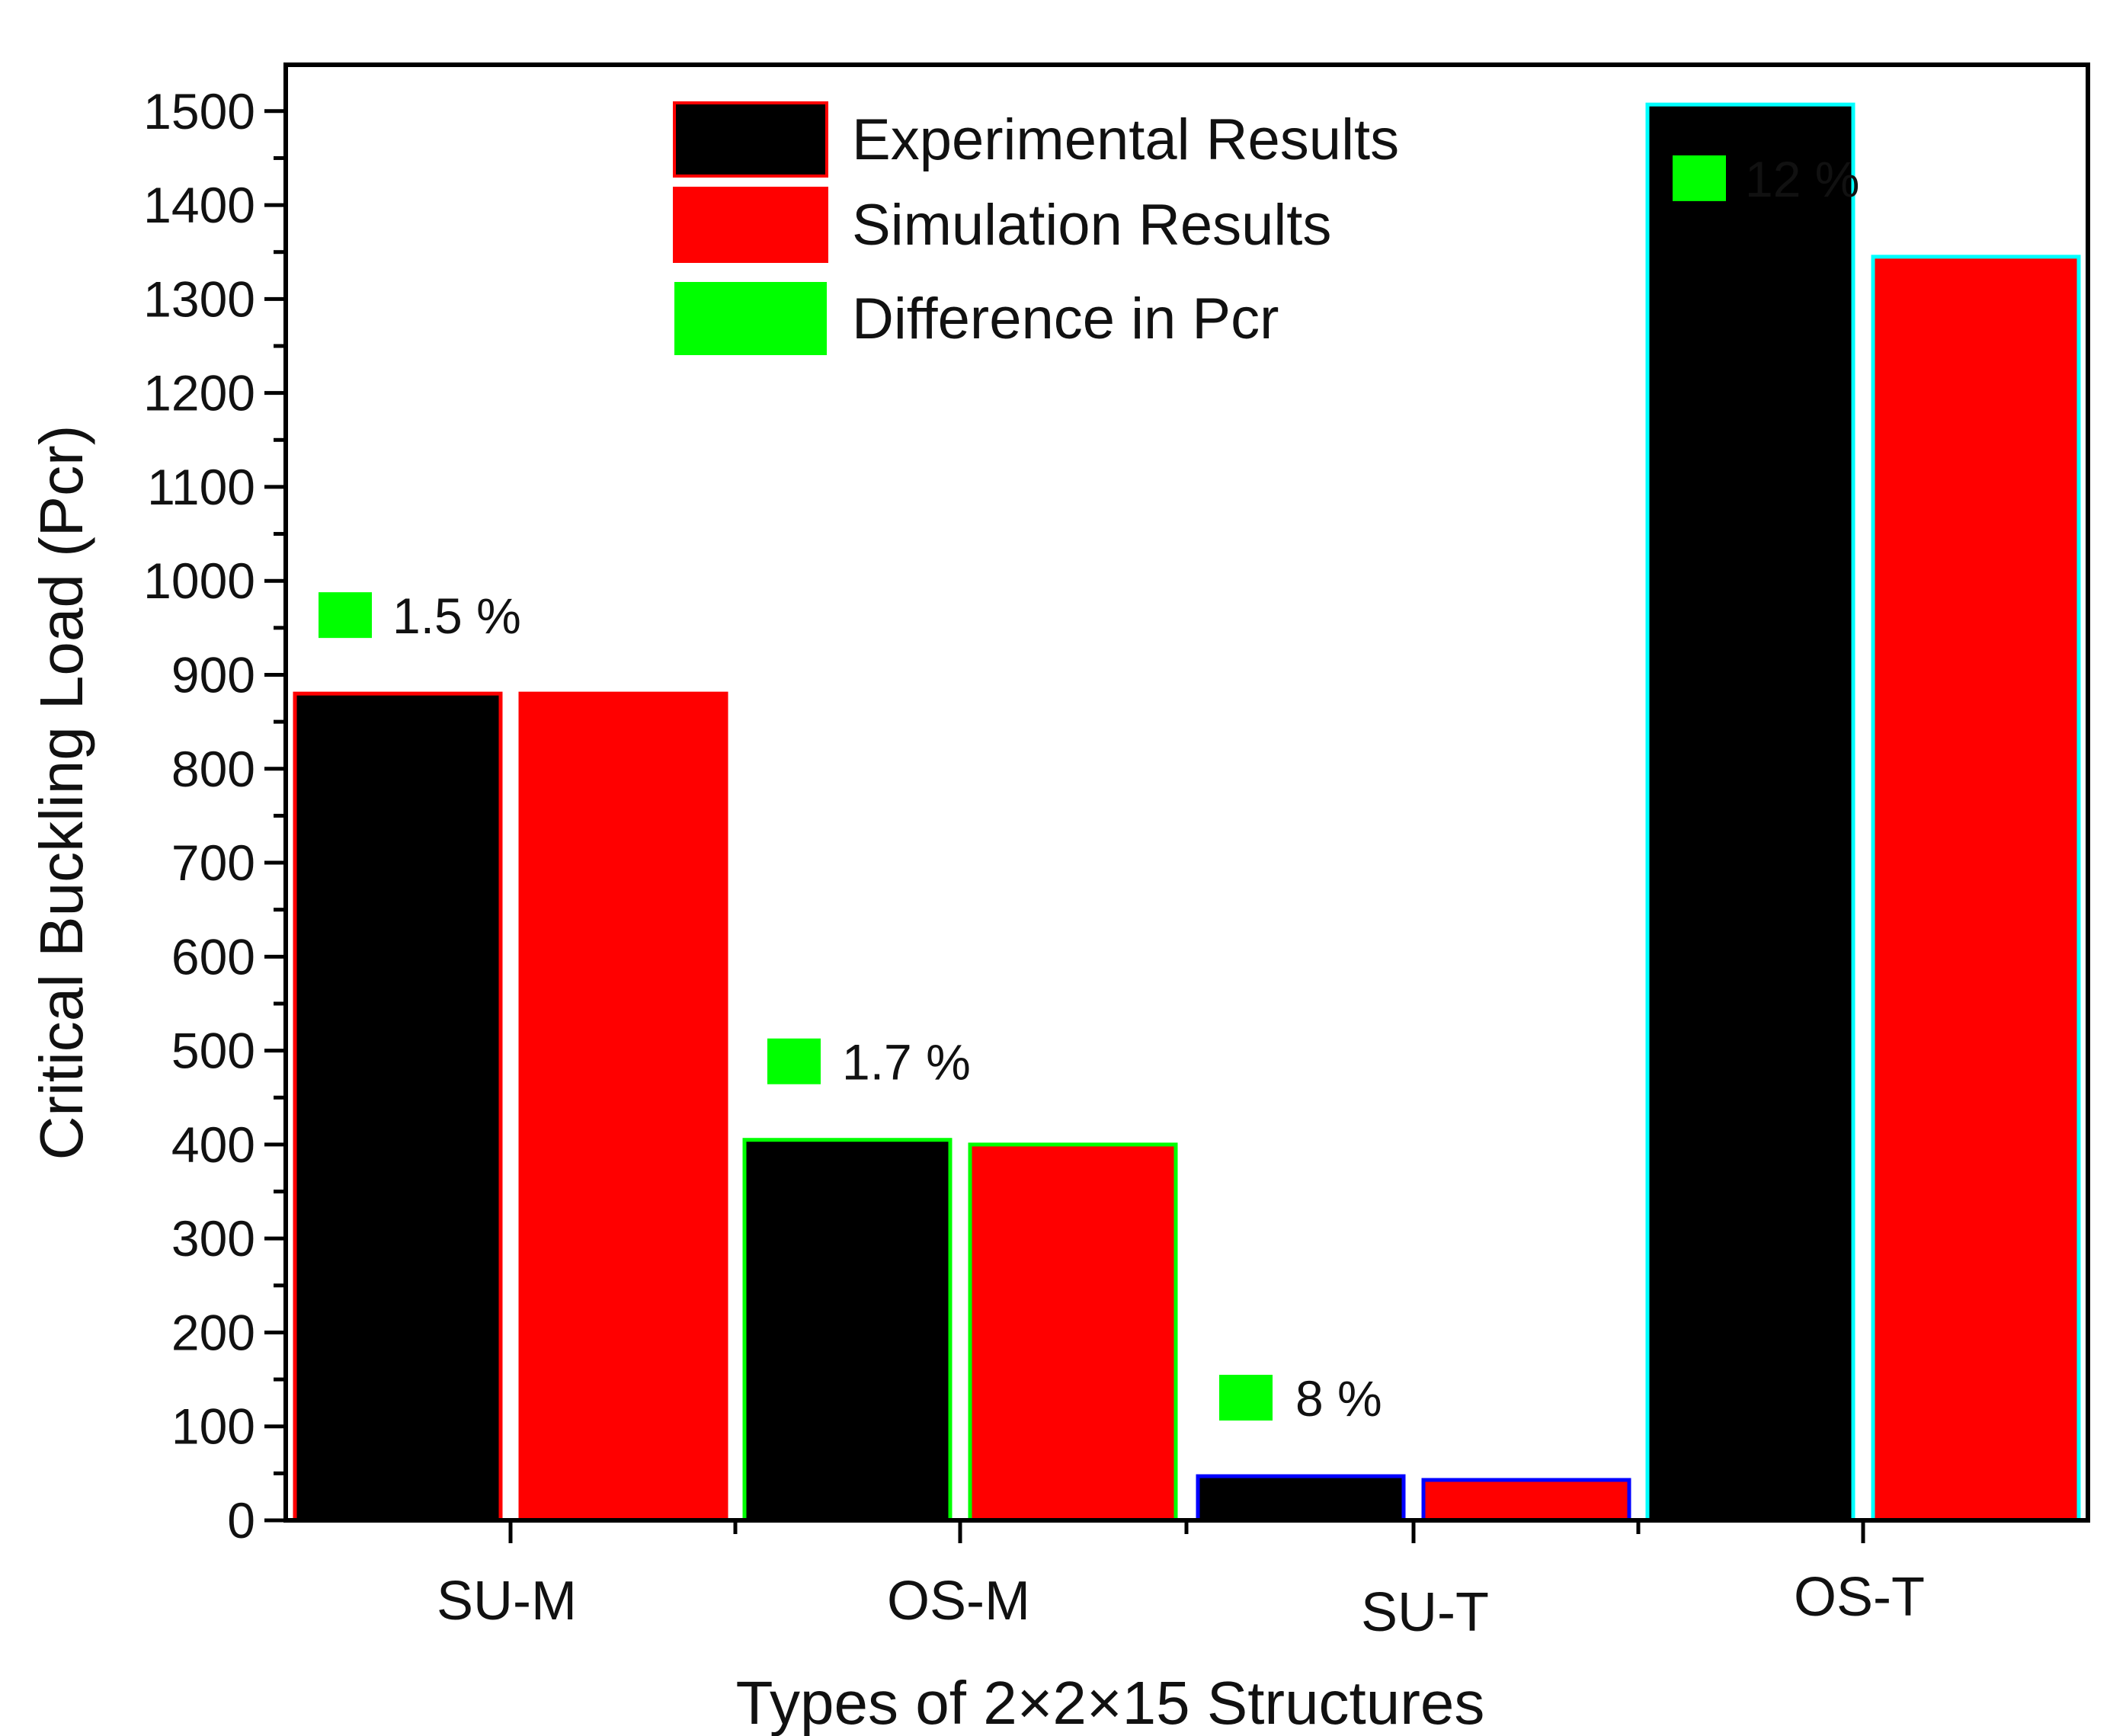 The width and height of the screenshot is (2126, 1736). What do you see at coordinates (507, 1601) in the screenshot?
I see `x-category-label-su-m: SU-M` at bounding box center [507, 1601].